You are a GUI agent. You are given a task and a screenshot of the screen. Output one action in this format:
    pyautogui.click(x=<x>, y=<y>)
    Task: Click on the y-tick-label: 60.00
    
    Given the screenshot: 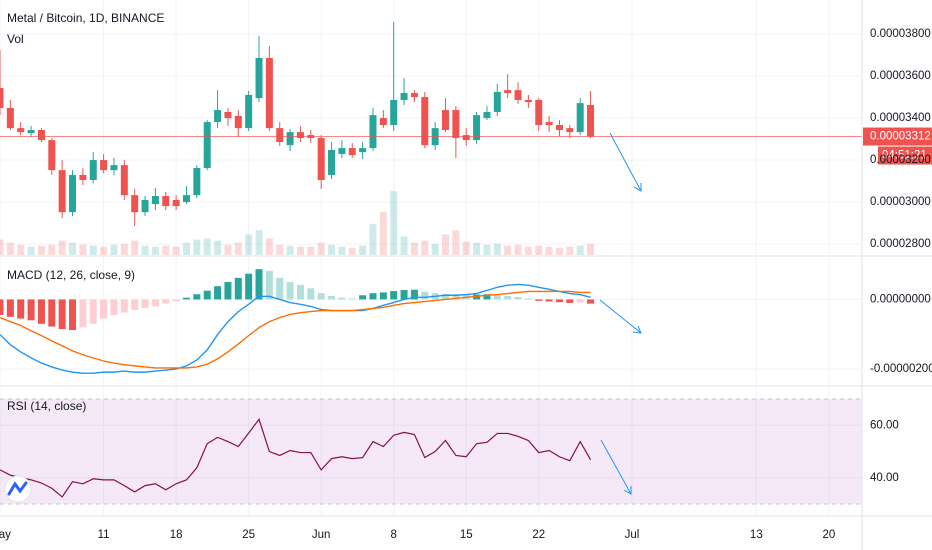 What is the action you would take?
    pyautogui.click(x=884, y=425)
    